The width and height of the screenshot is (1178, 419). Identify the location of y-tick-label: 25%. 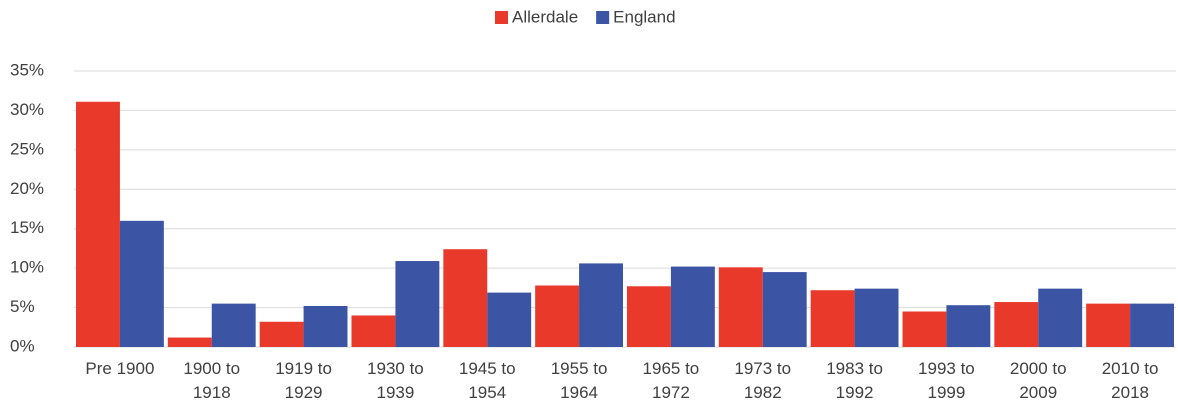
(27, 148).